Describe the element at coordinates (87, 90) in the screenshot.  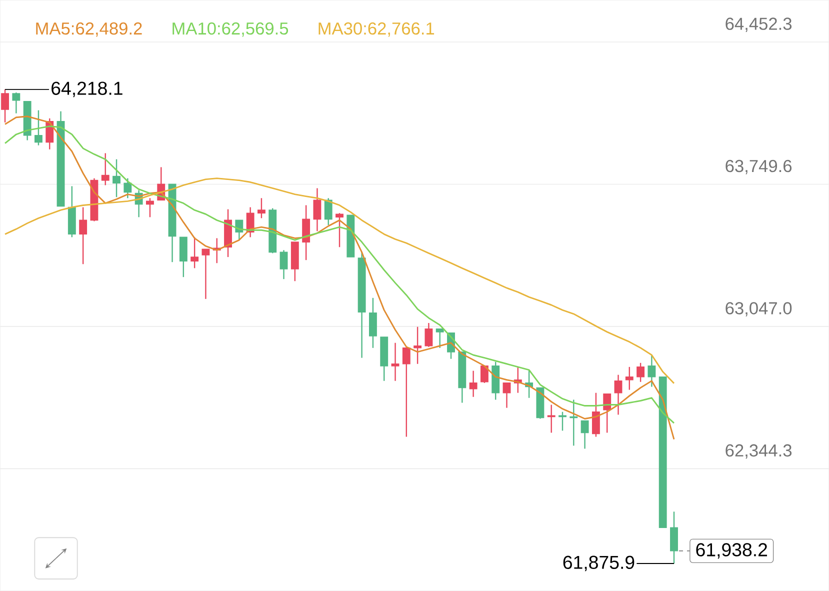
I see `annotation: 64,218.1` at that location.